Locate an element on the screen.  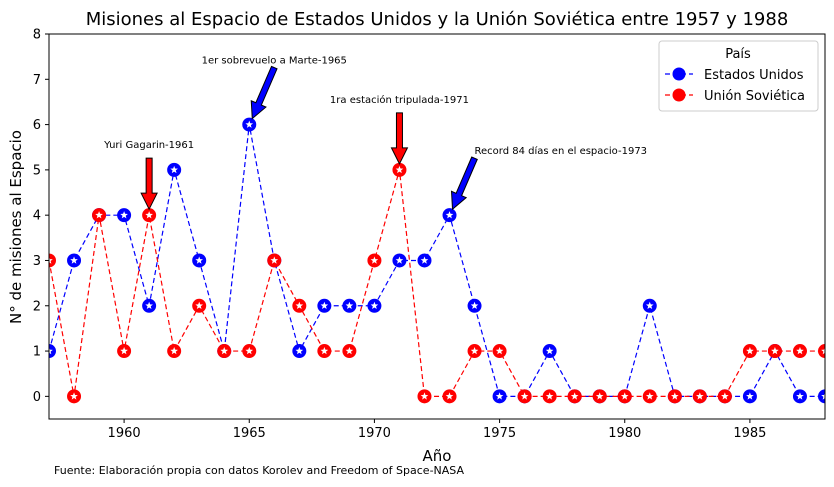
x-tick-label: 1965 is located at coordinates (249, 433).